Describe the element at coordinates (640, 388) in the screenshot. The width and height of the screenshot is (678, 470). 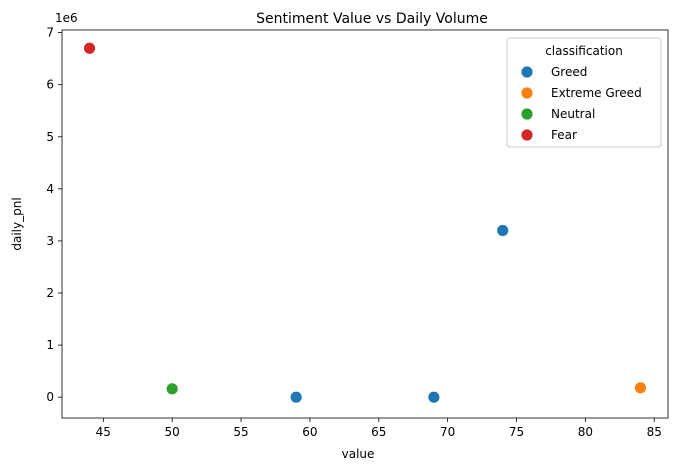
I see `data-point-extreme-greed` at that location.